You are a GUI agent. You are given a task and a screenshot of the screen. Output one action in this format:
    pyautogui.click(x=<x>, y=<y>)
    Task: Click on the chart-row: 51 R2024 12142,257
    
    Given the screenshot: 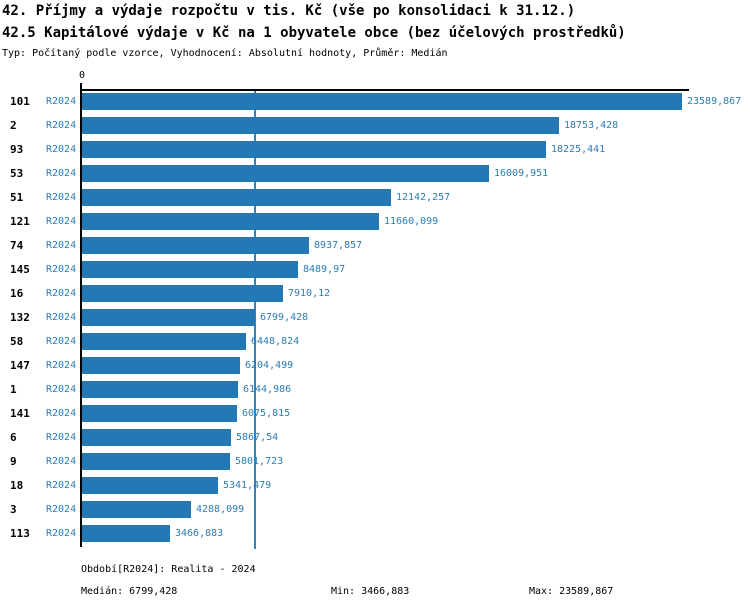 What is the action you would take?
    pyautogui.click(x=375, y=197)
    